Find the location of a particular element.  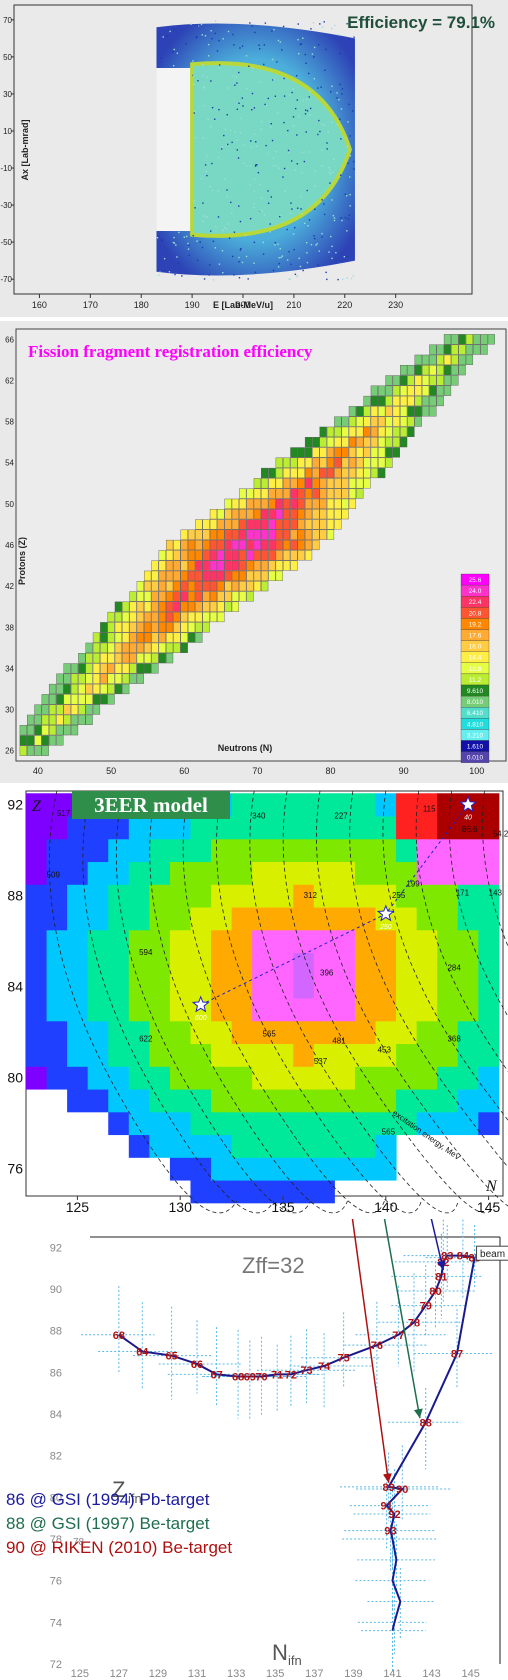

legend-label: 9.610 is located at coordinates (475, 691).